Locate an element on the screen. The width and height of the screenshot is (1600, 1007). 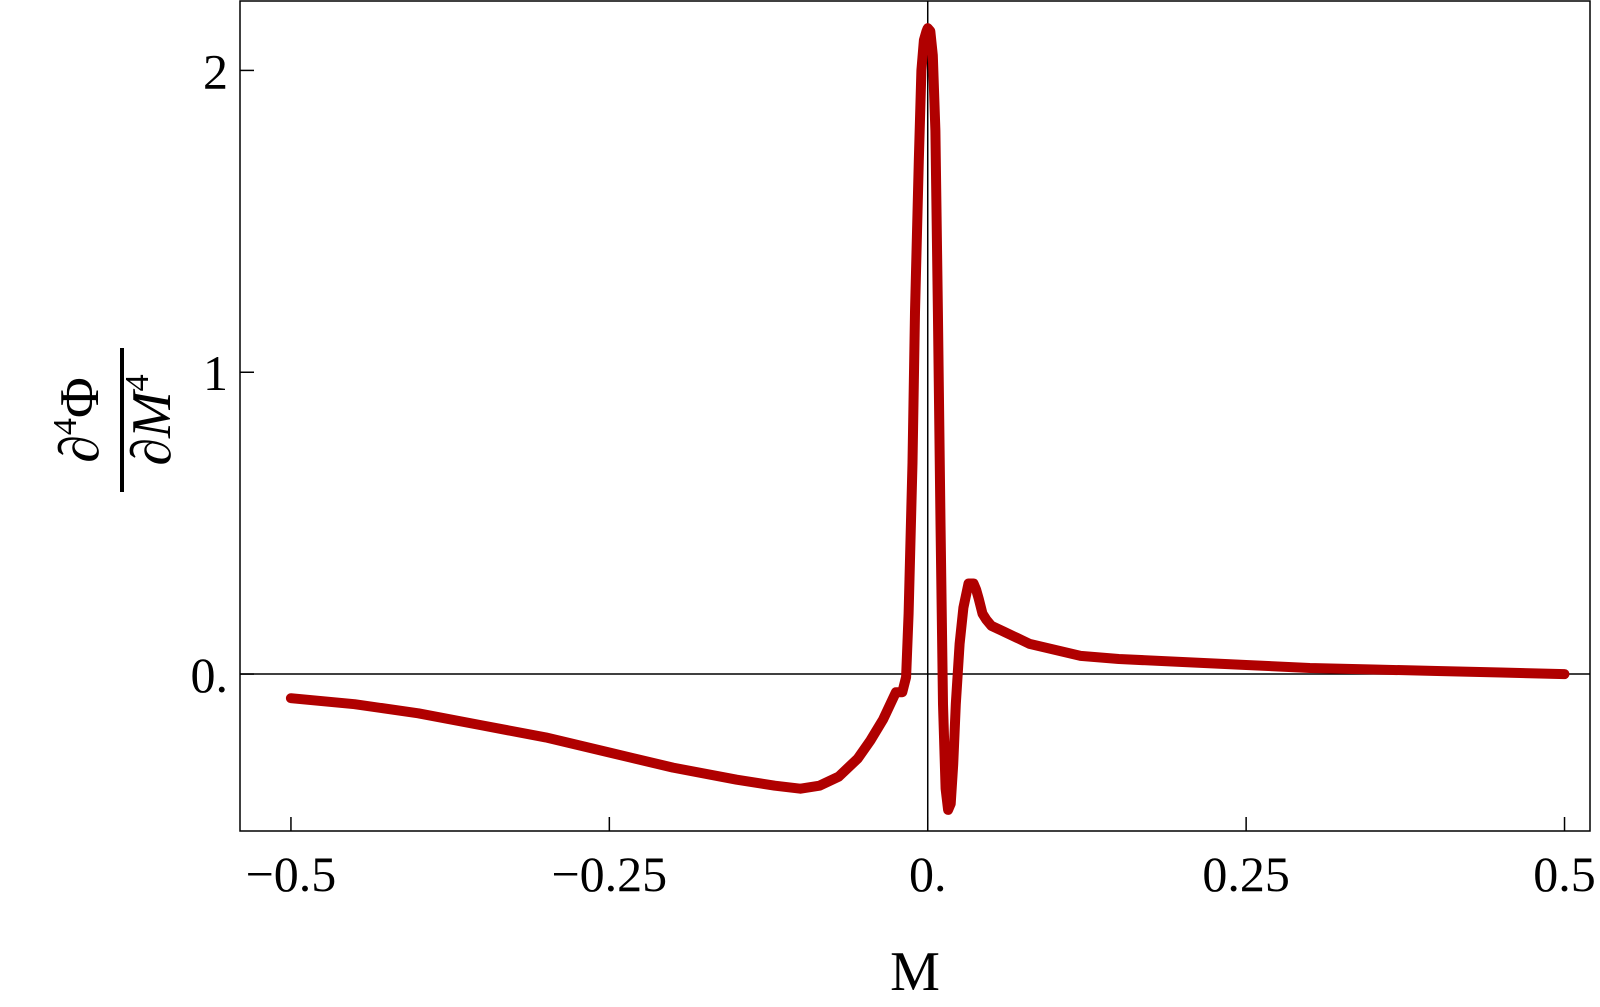
y-title-num-symbol: Φ is located at coordinates (80, 397).